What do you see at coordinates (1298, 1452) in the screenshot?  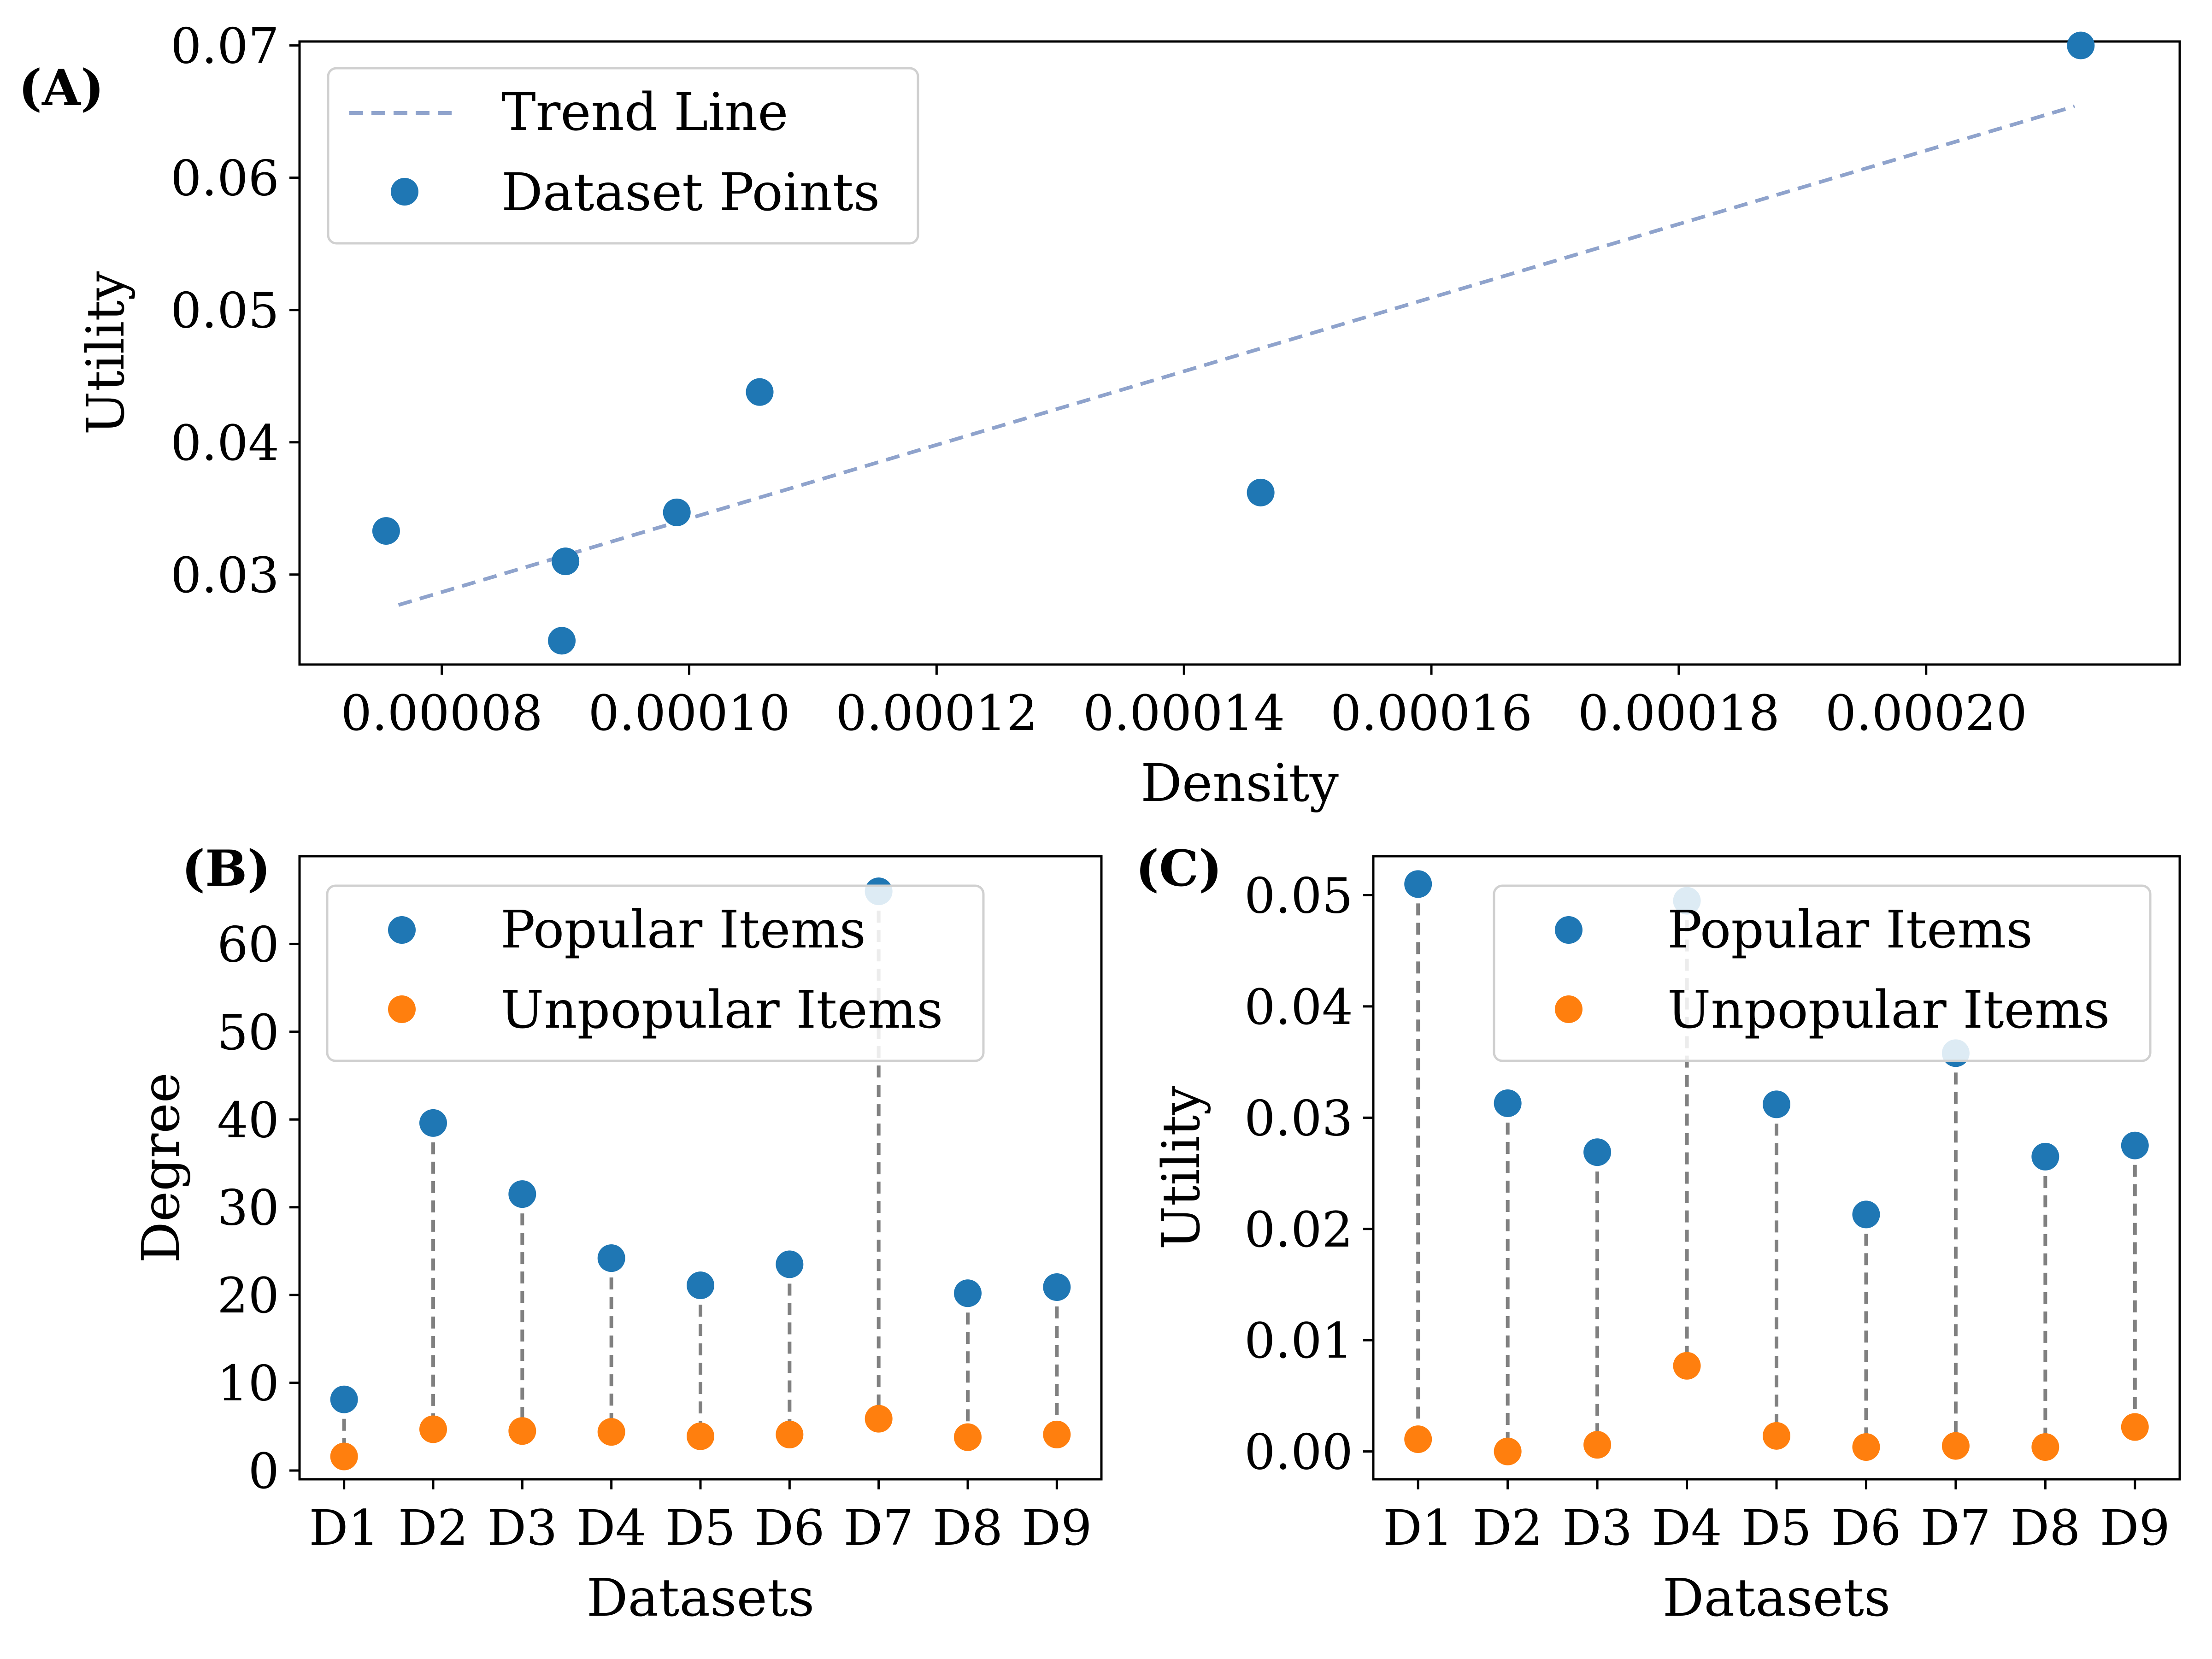 I see `panel-c-y-tick-label: 0.00` at bounding box center [1298, 1452].